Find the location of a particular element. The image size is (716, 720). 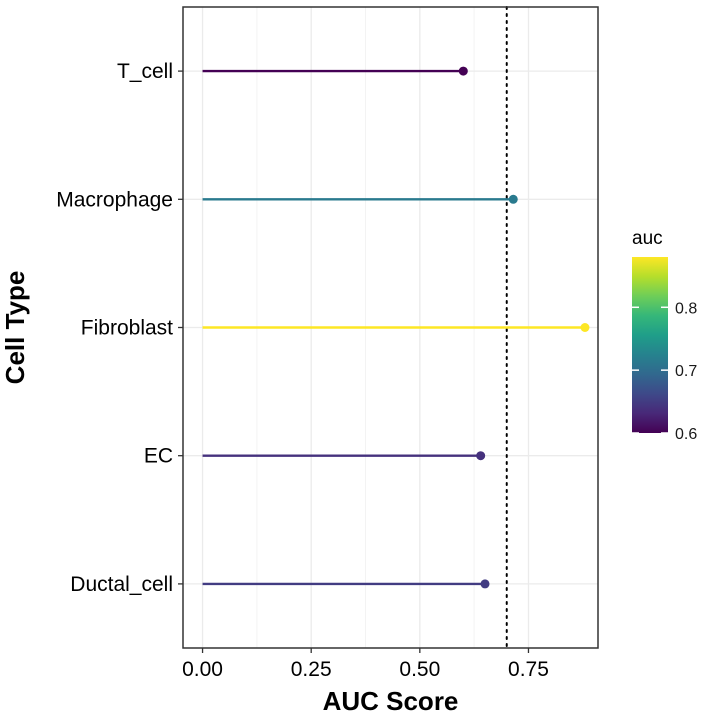

x-tick-label: 0.25 is located at coordinates (311, 669).